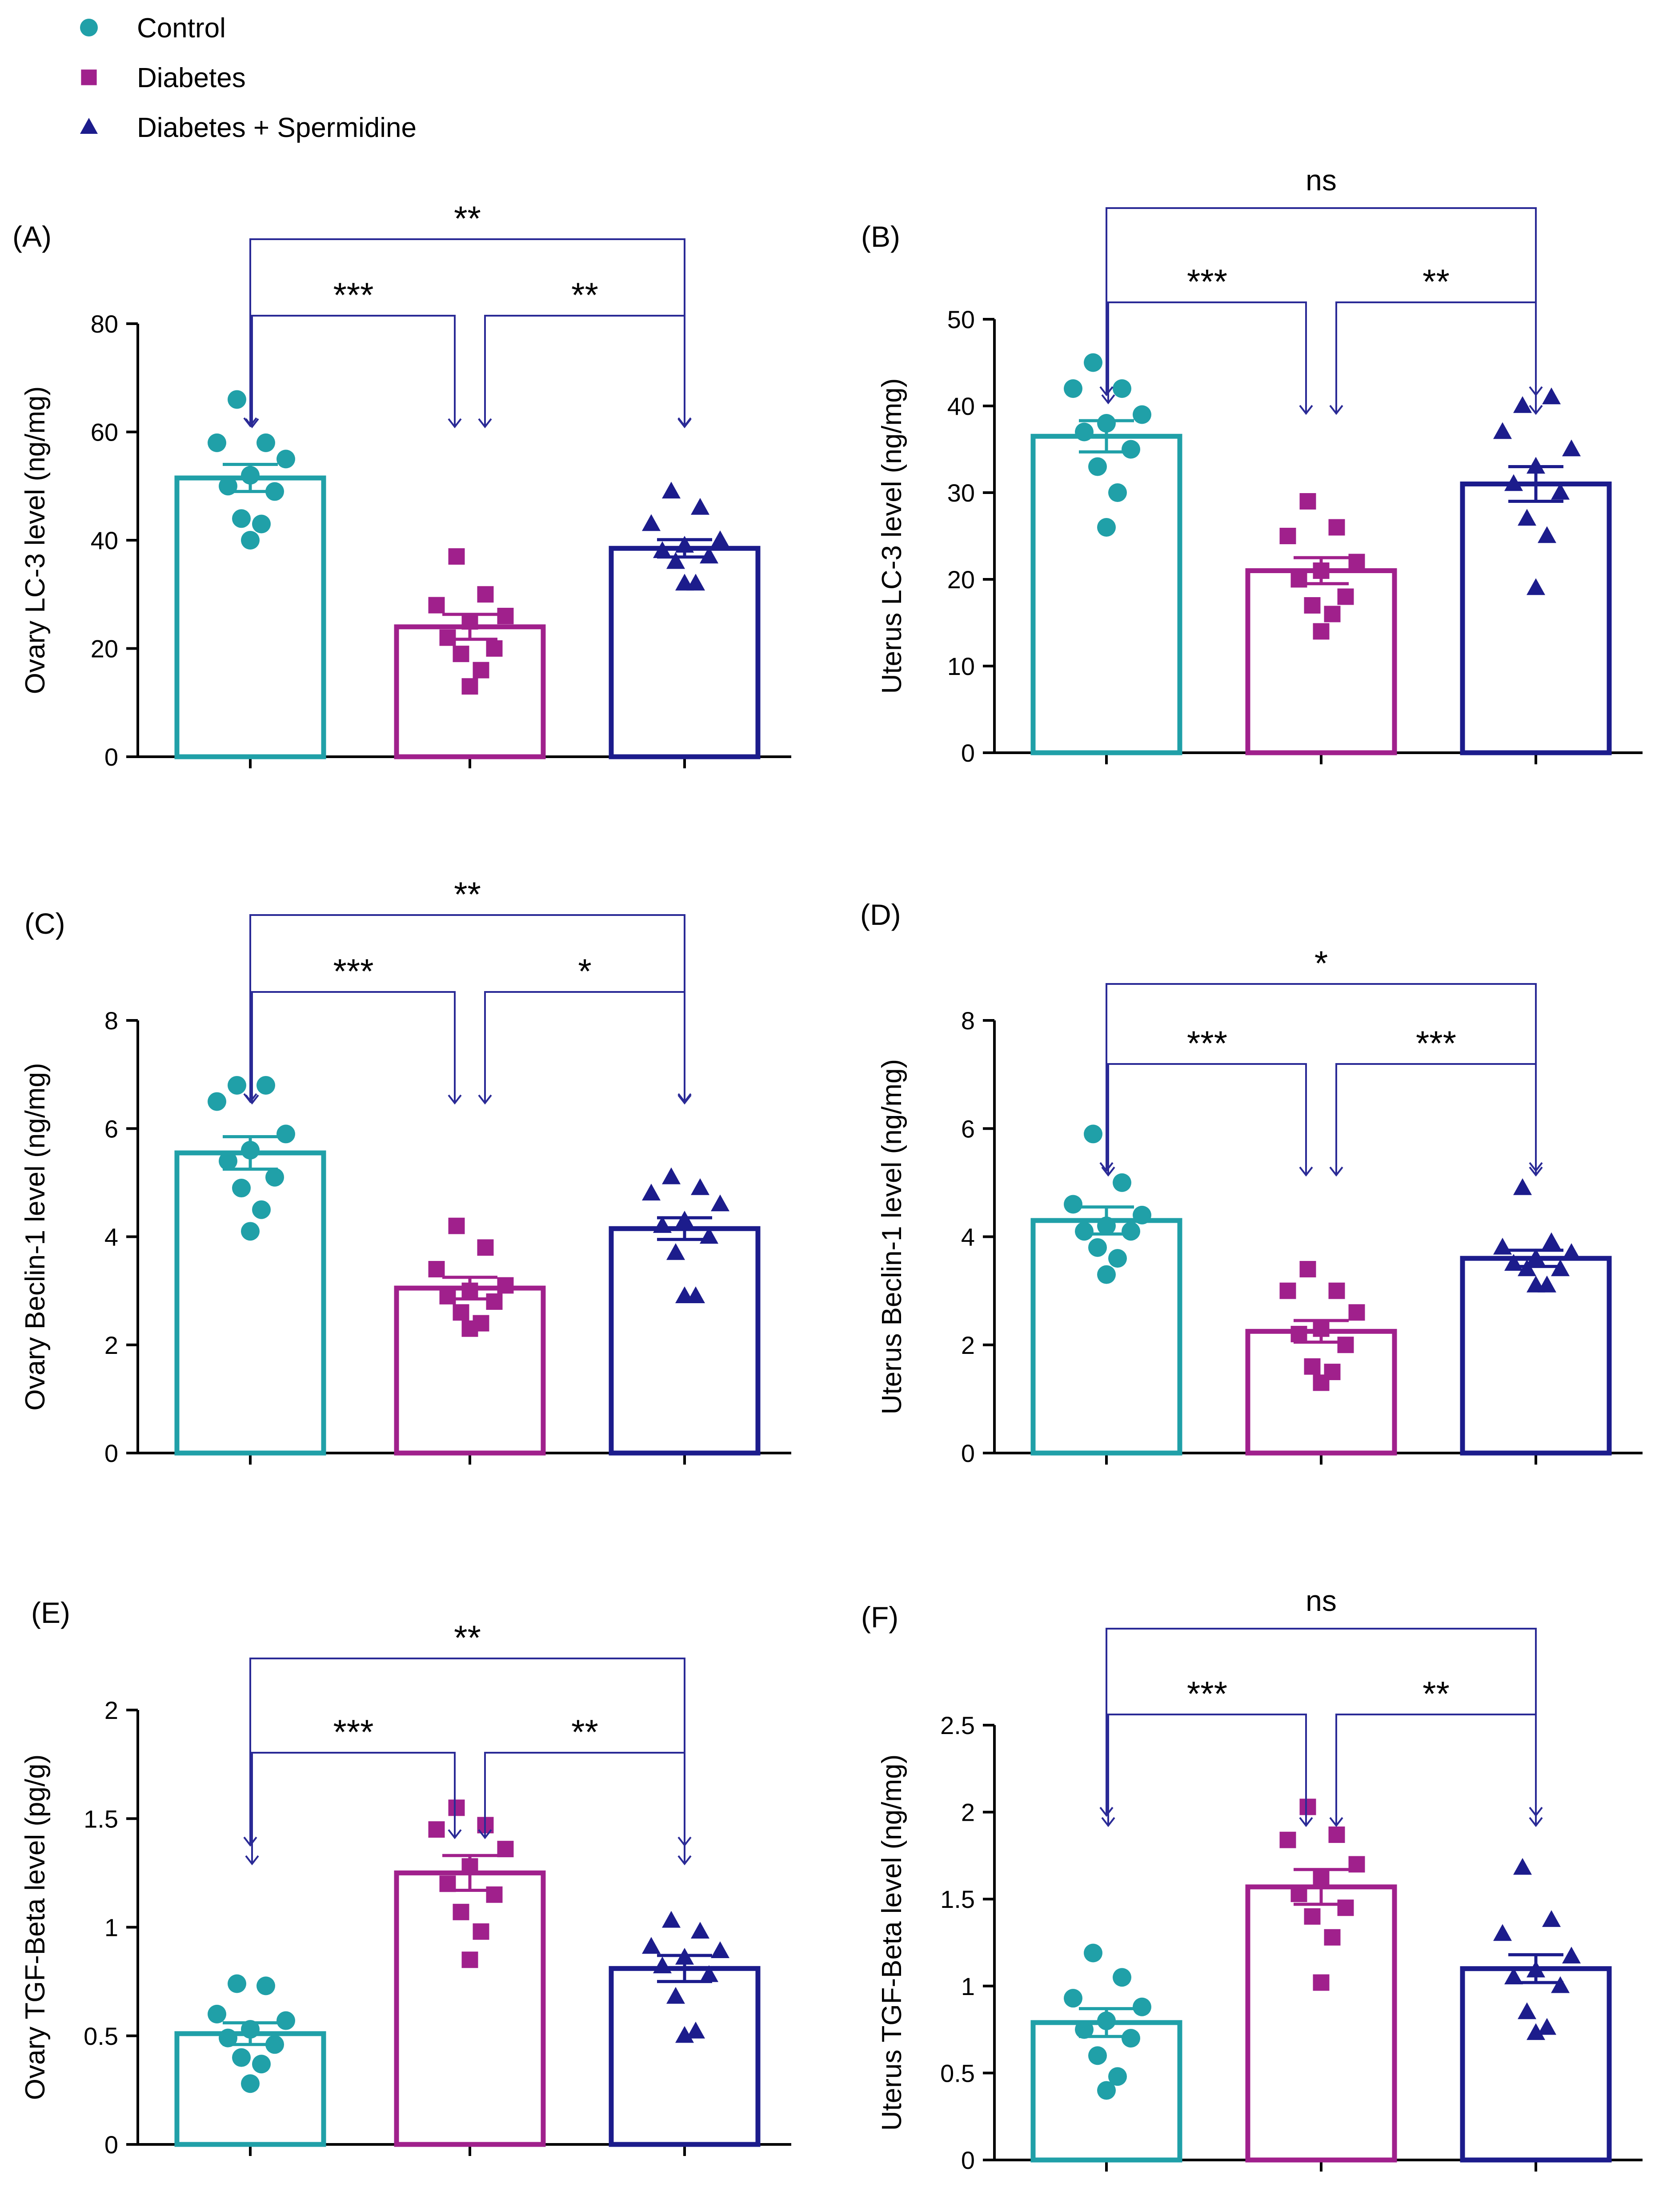 This screenshot has width=1679, height=2212. Describe the element at coordinates (104, 649) in the screenshot. I see `y-tick-label: 20` at that location.